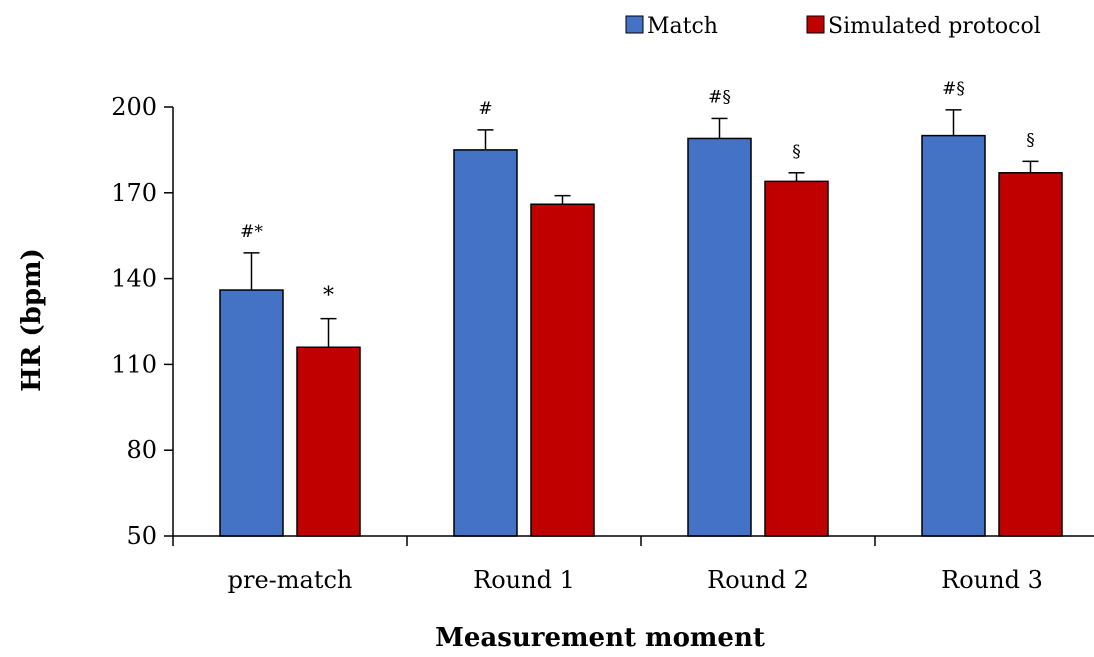 The width and height of the screenshot is (1094, 657). What do you see at coordinates (141, 450) in the screenshot?
I see `y-tick-label: 80` at bounding box center [141, 450].